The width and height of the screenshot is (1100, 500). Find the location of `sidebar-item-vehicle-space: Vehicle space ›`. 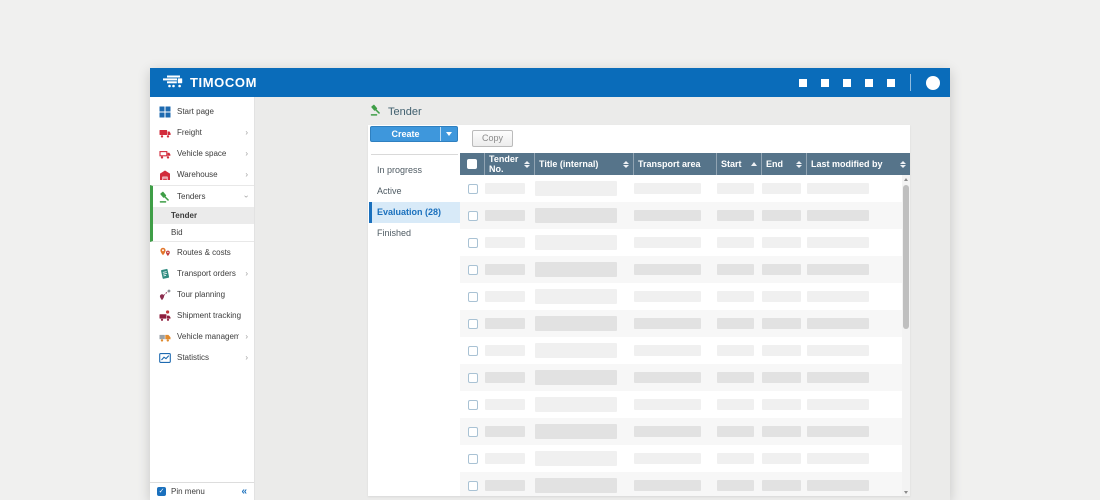

sidebar-item-vehicle-space: Vehicle space › is located at coordinates (202, 153).